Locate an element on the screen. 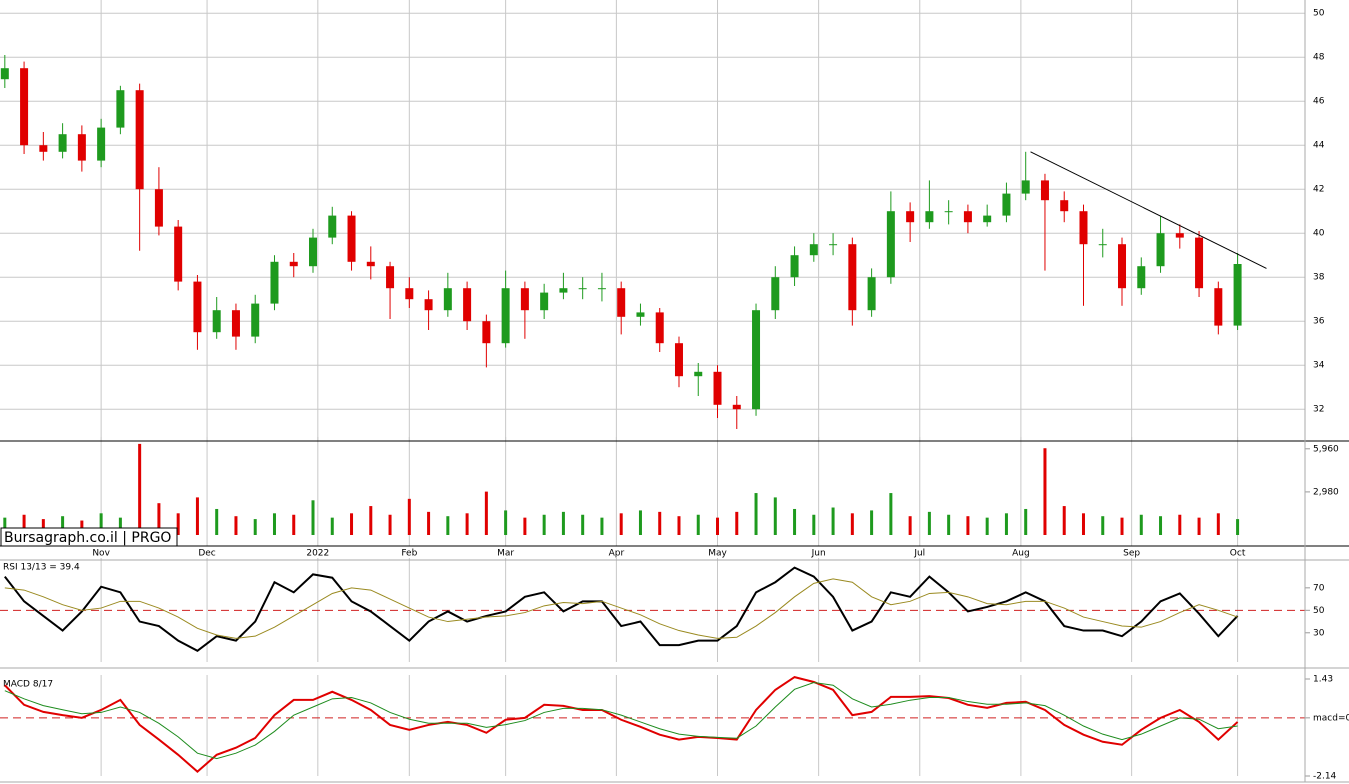  x-tick-label: Mar is located at coordinates (505, 554).